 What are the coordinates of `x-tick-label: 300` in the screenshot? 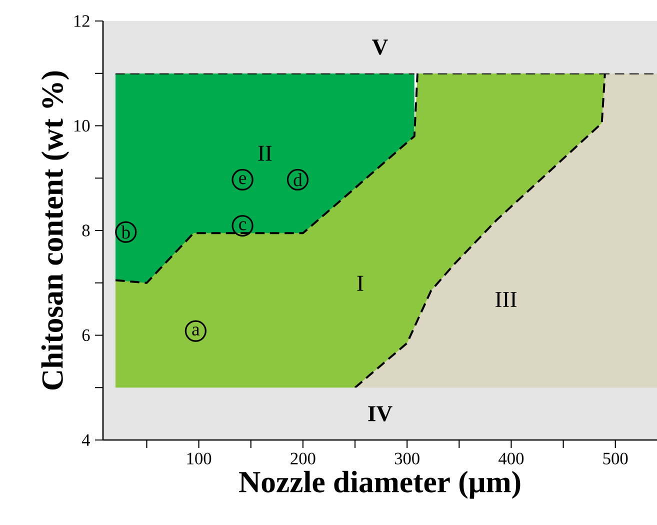 It's located at (407, 458).